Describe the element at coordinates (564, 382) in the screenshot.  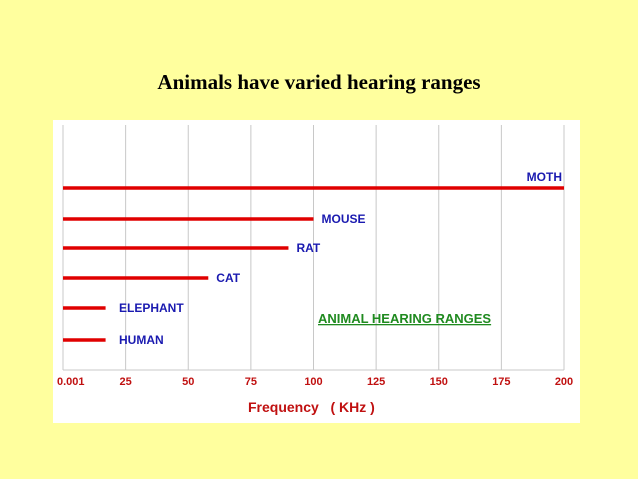
I see `x-tick-label-8: 200` at that location.